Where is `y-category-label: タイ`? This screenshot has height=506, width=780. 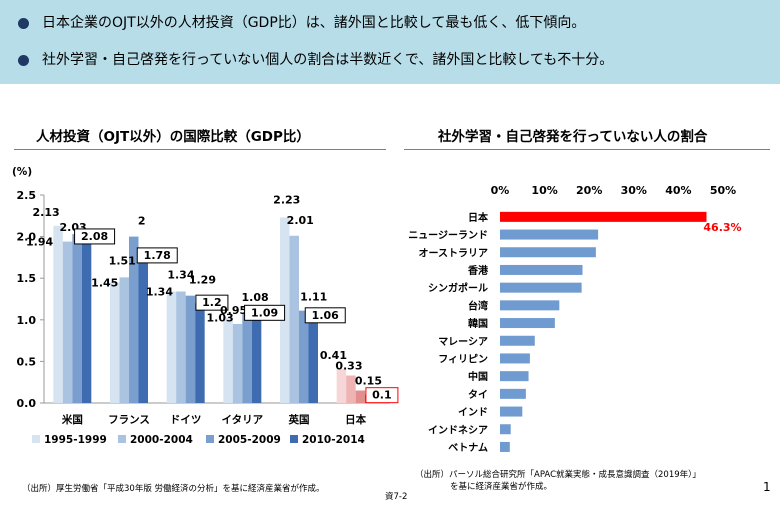
y-category-label: タイ is located at coordinates (478, 395).